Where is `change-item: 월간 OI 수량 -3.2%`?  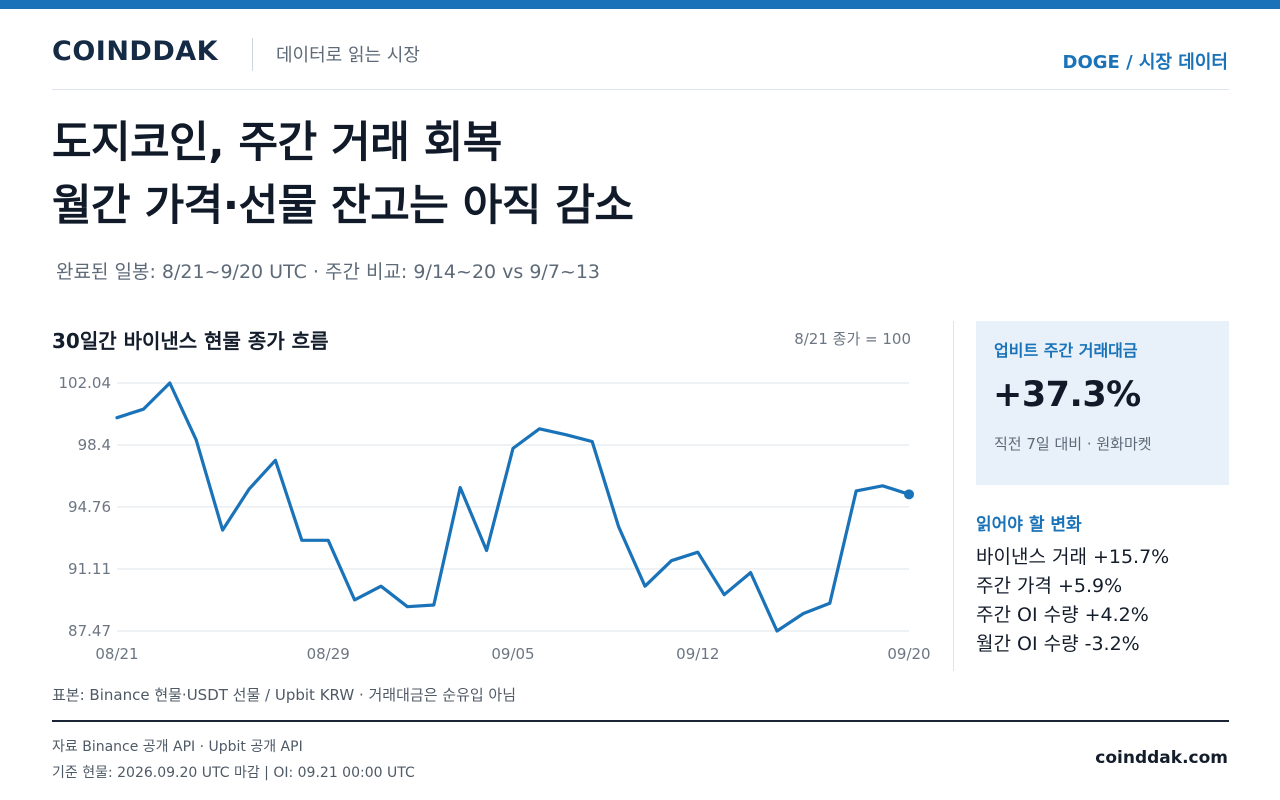
change-item: 월간 OI 수량 -3.2% is located at coordinates (1058, 644).